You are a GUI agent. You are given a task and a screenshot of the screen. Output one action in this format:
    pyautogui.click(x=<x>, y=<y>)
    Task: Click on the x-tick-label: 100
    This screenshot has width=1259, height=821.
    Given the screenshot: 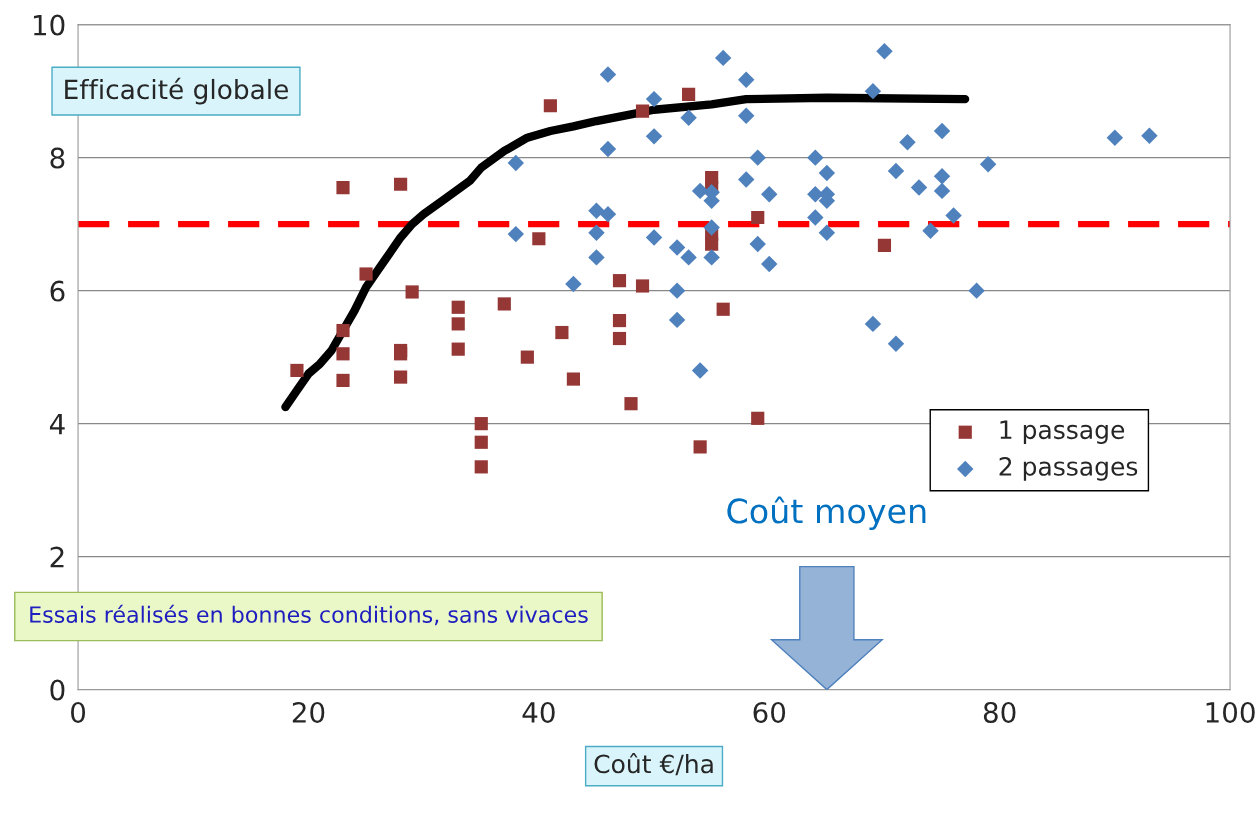 What is the action you would take?
    pyautogui.click(x=1230, y=712)
    